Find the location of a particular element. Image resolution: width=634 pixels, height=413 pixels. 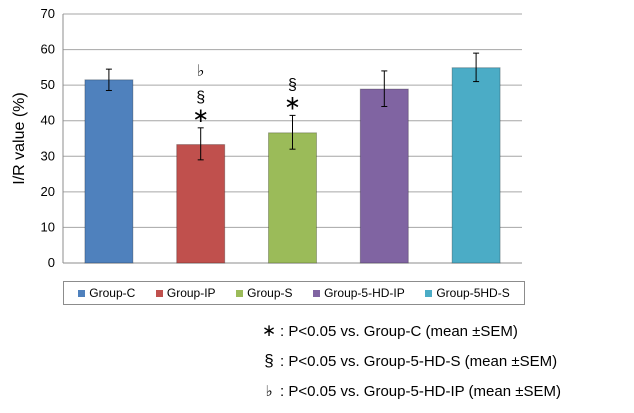

flat-symbol: ♭ is located at coordinates (269, 391).